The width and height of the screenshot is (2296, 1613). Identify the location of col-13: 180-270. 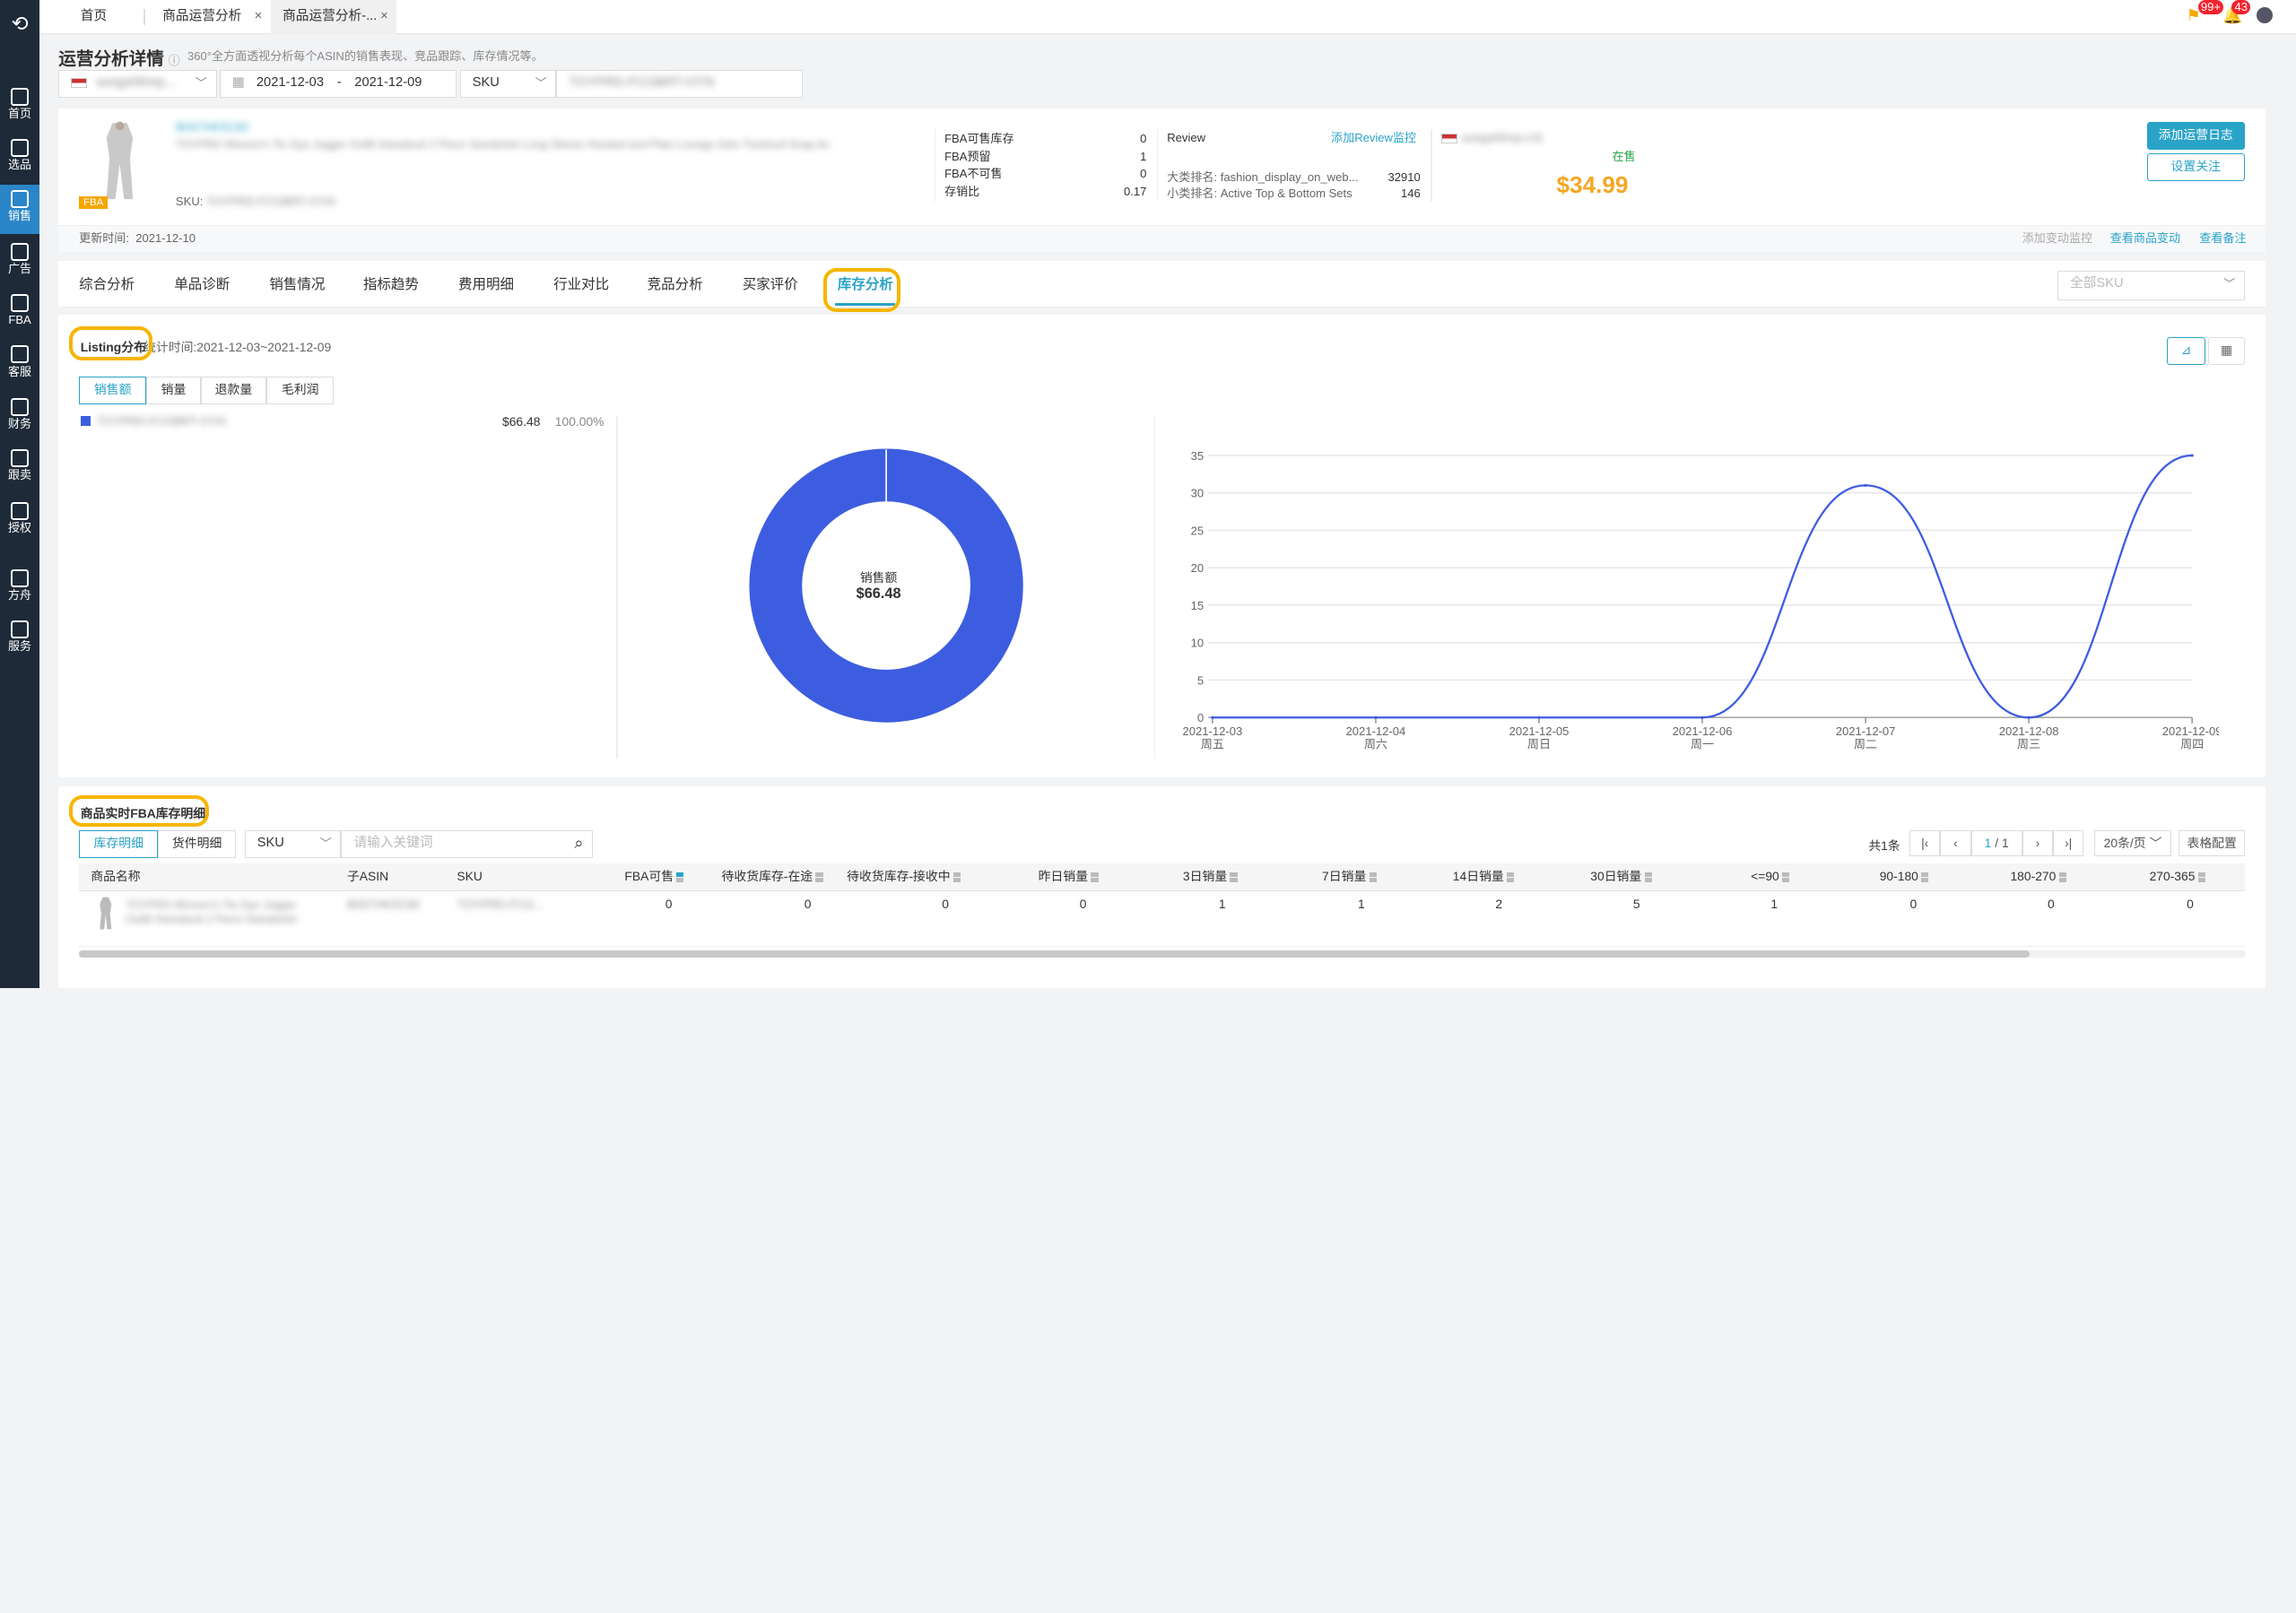
(2038, 877).